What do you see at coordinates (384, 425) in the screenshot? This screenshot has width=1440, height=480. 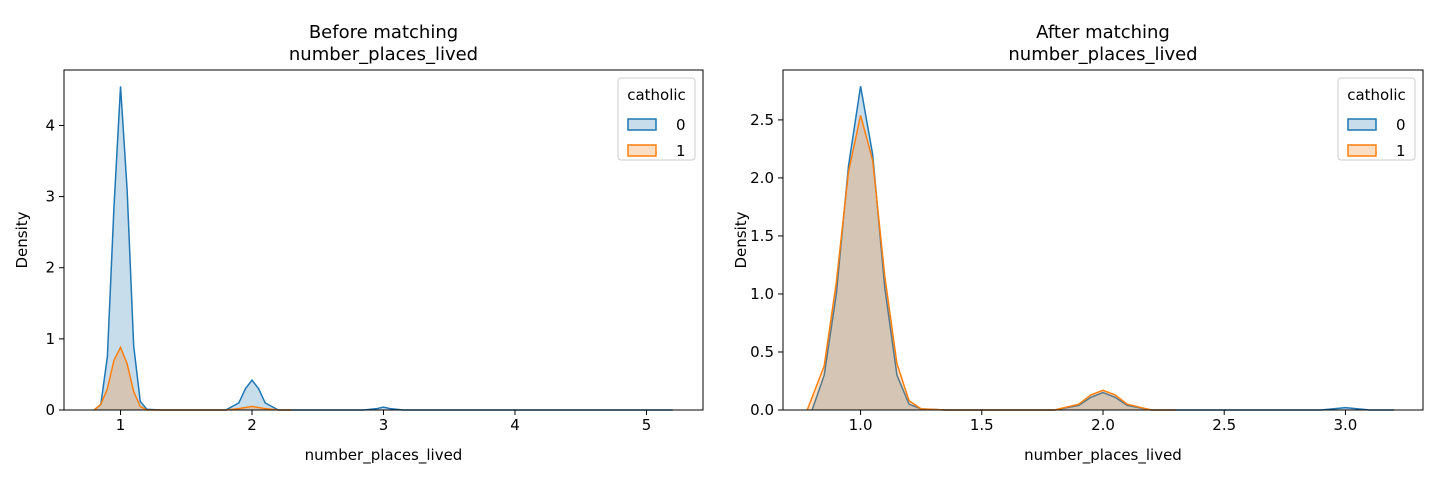 I see `x-tick-label: 3` at bounding box center [384, 425].